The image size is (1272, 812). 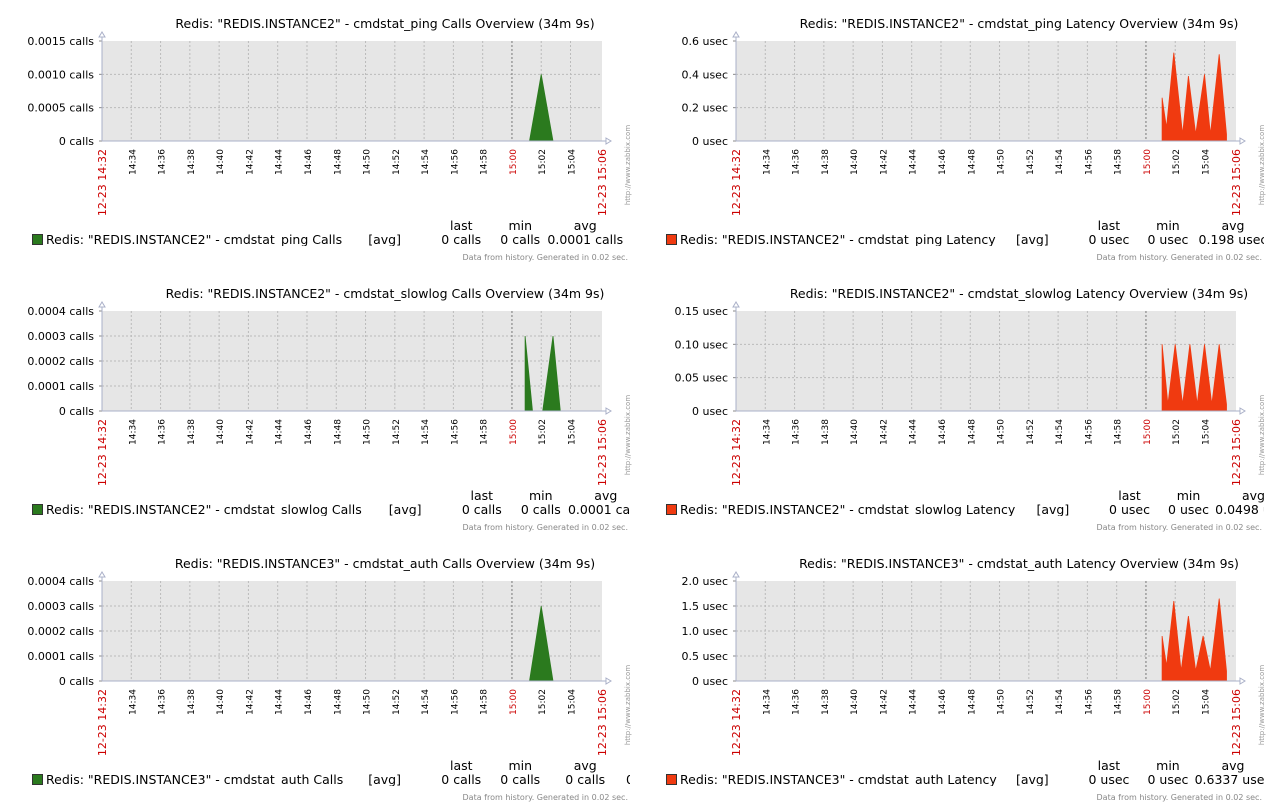 What do you see at coordinates (541, 495) in the screenshot?
I see `legend-header-min: min` at bounding box center [541, 495].